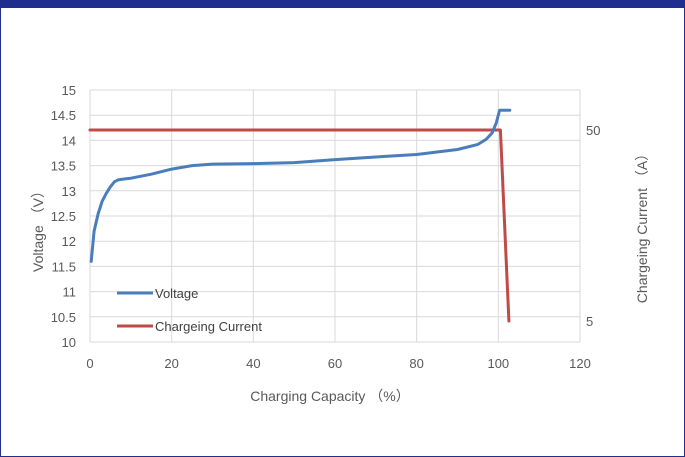  I want to click on legend-label-voltage: Voltage, so click(176, 293).